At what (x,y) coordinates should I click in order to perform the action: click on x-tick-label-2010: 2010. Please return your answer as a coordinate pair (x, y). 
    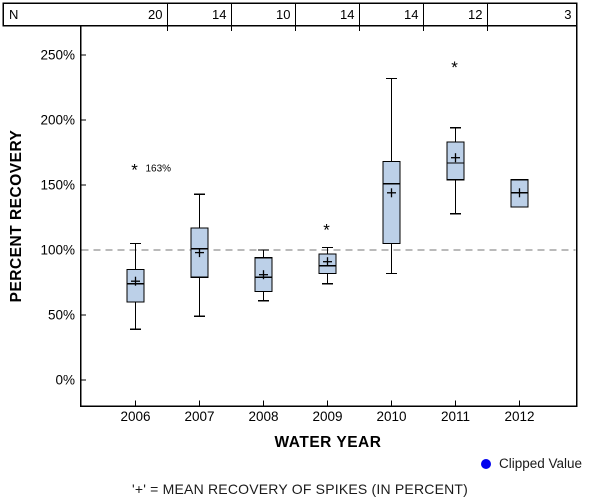
    Looking at the image, I should click on (391, 416).